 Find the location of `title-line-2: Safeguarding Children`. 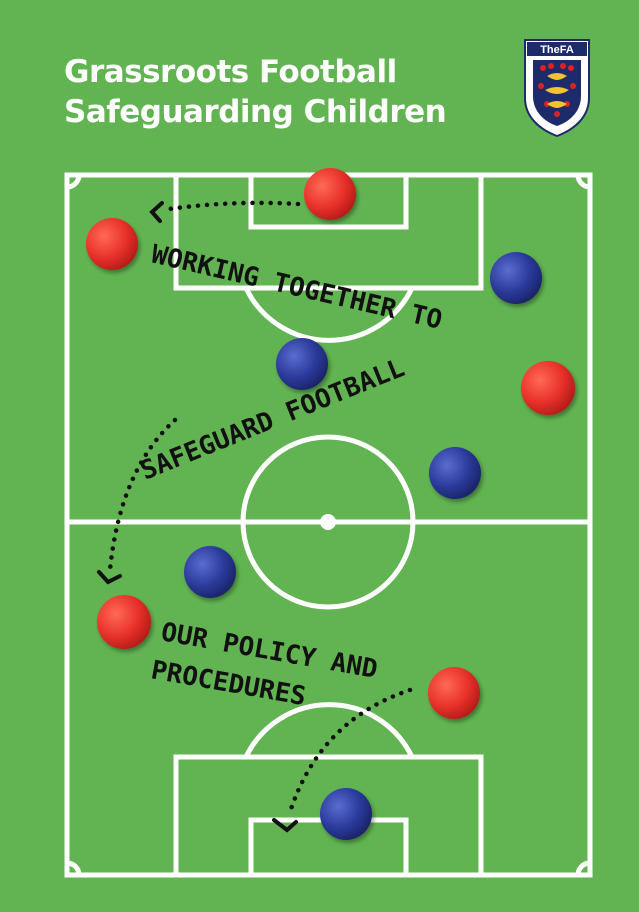

title-line-2: Safeguarding Children is located at coordinates (255, 112).